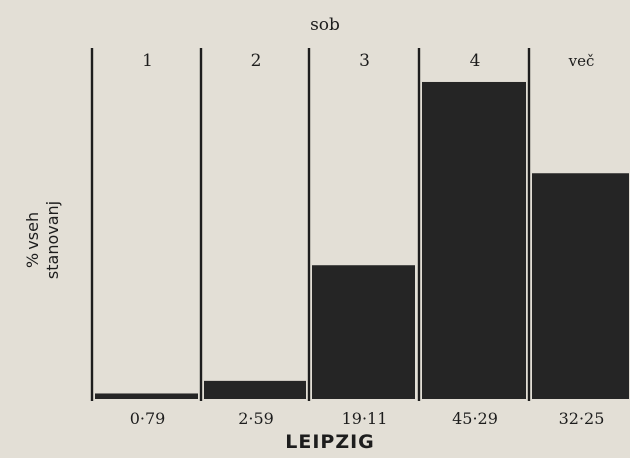  I want to click on value-labels: 0·79 2·59 19·11 45·29 32·25, so click(367, 418).